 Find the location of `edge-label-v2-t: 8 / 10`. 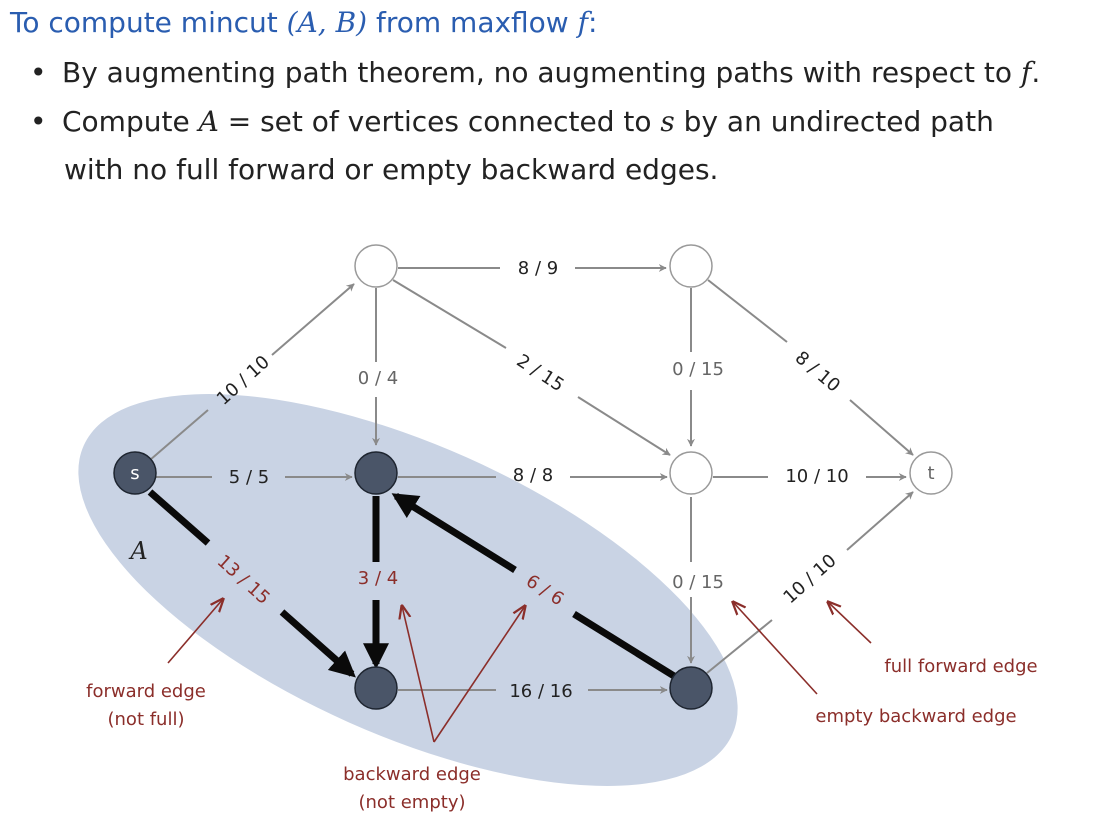

edge-label-v2-t: 8 / 10 is located at coordinates (817, 371).